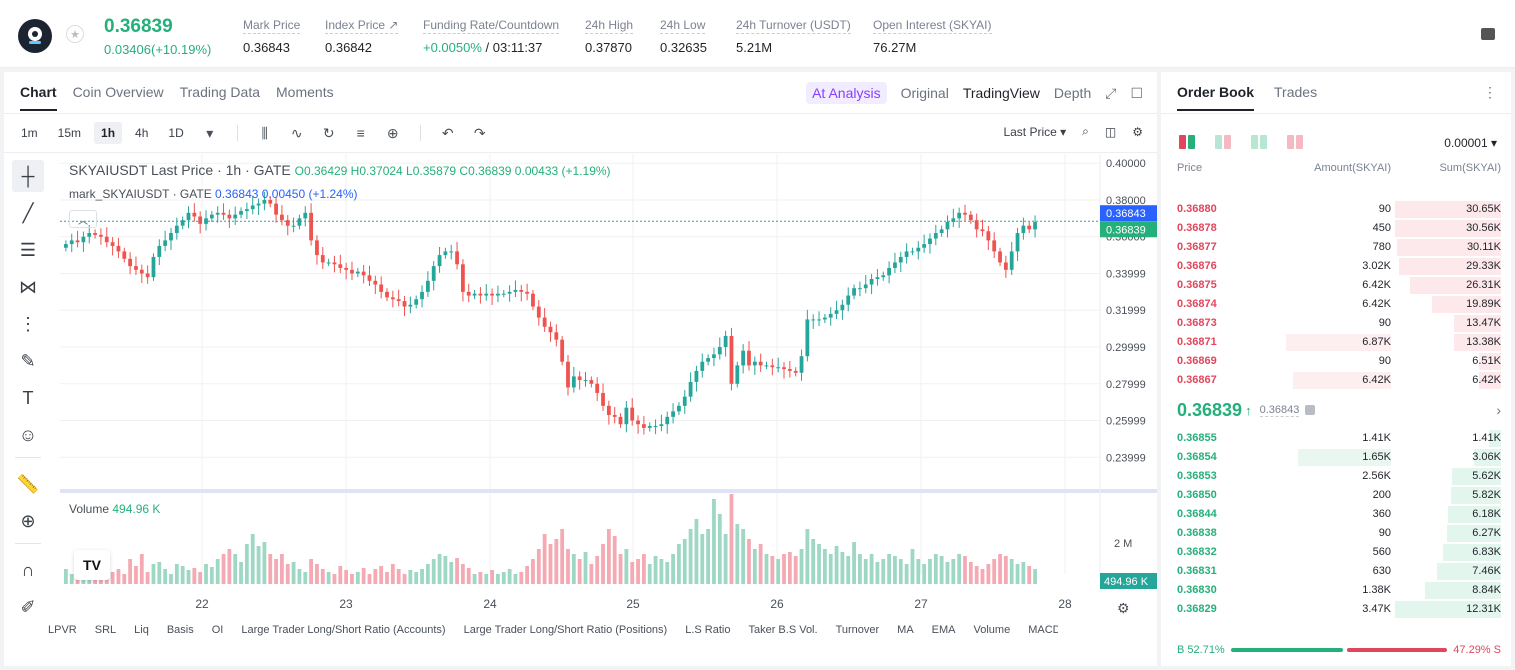 The height and width of the screenshot is (670, 1515). I want to click on emoji-icon: ☺, so click(28, 434).